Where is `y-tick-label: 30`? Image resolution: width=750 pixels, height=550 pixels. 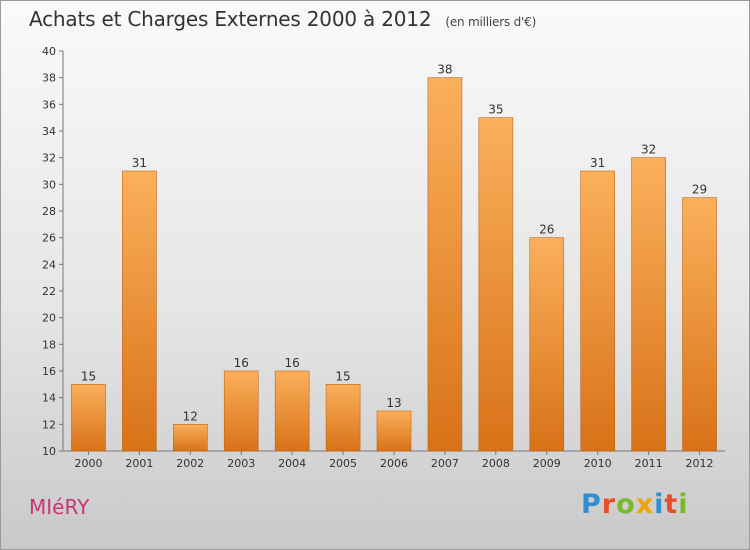
y-tick-label: 30 is located at coordinates (49, 184).